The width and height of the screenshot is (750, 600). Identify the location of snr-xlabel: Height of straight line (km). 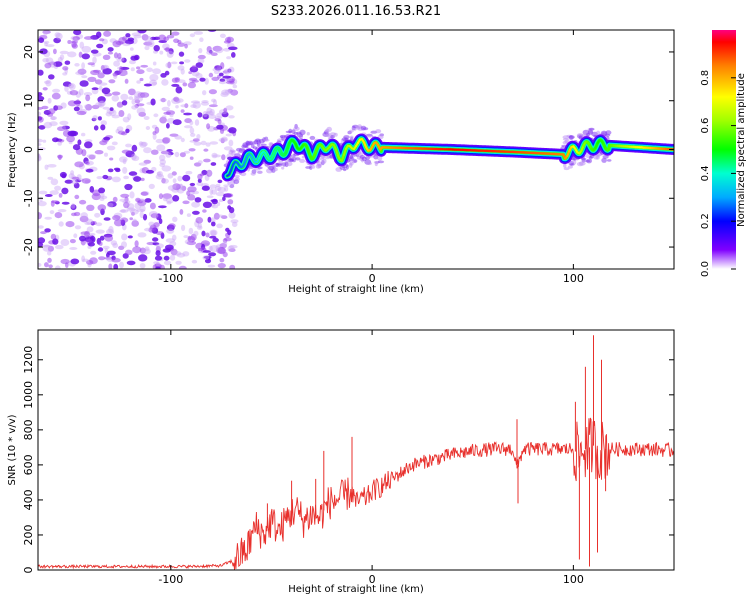
(356, 589).